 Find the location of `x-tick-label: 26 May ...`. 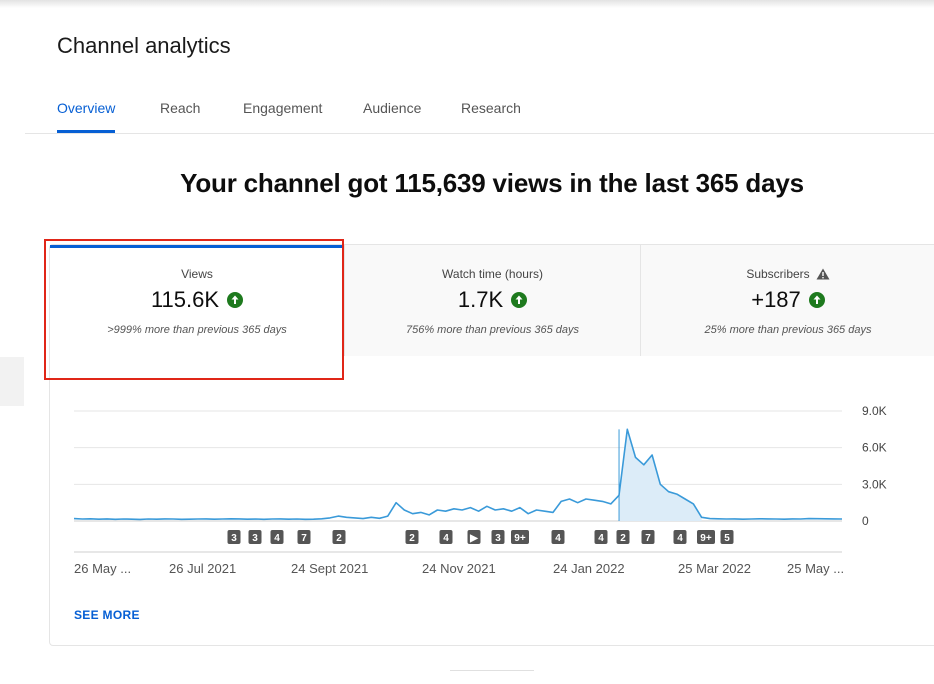

x-tick-label: 26 May ... is located at coordinates (102, 568).